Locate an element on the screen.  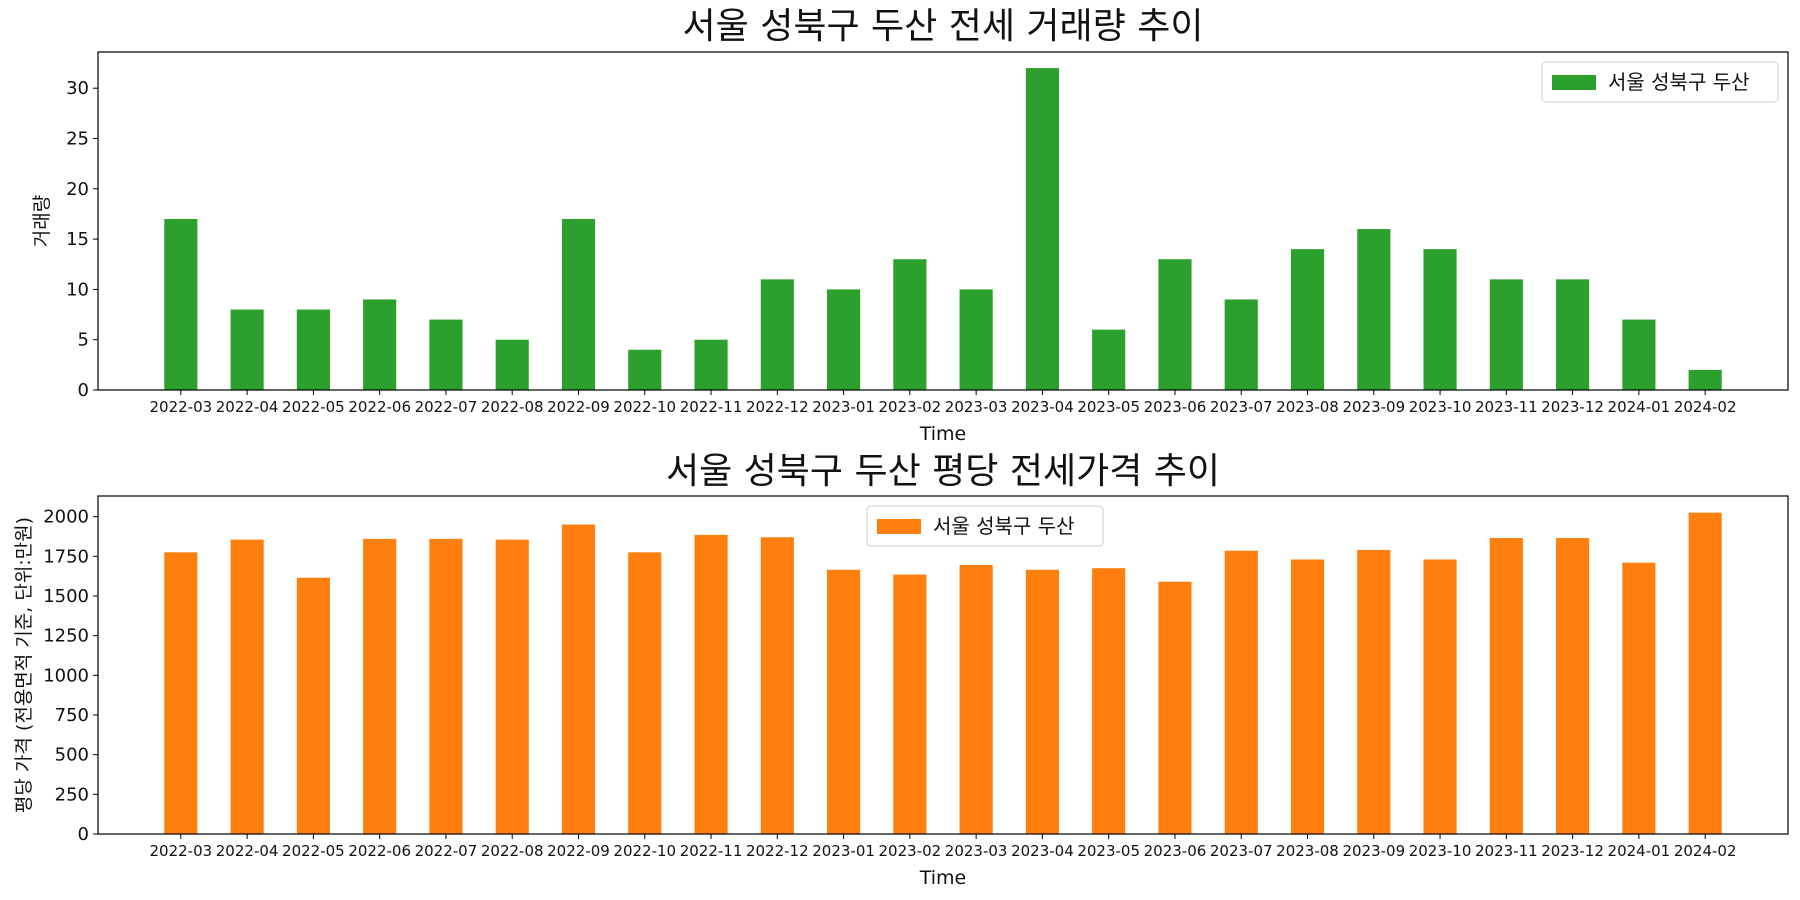
legend-box is located at coordinates (985, 526).